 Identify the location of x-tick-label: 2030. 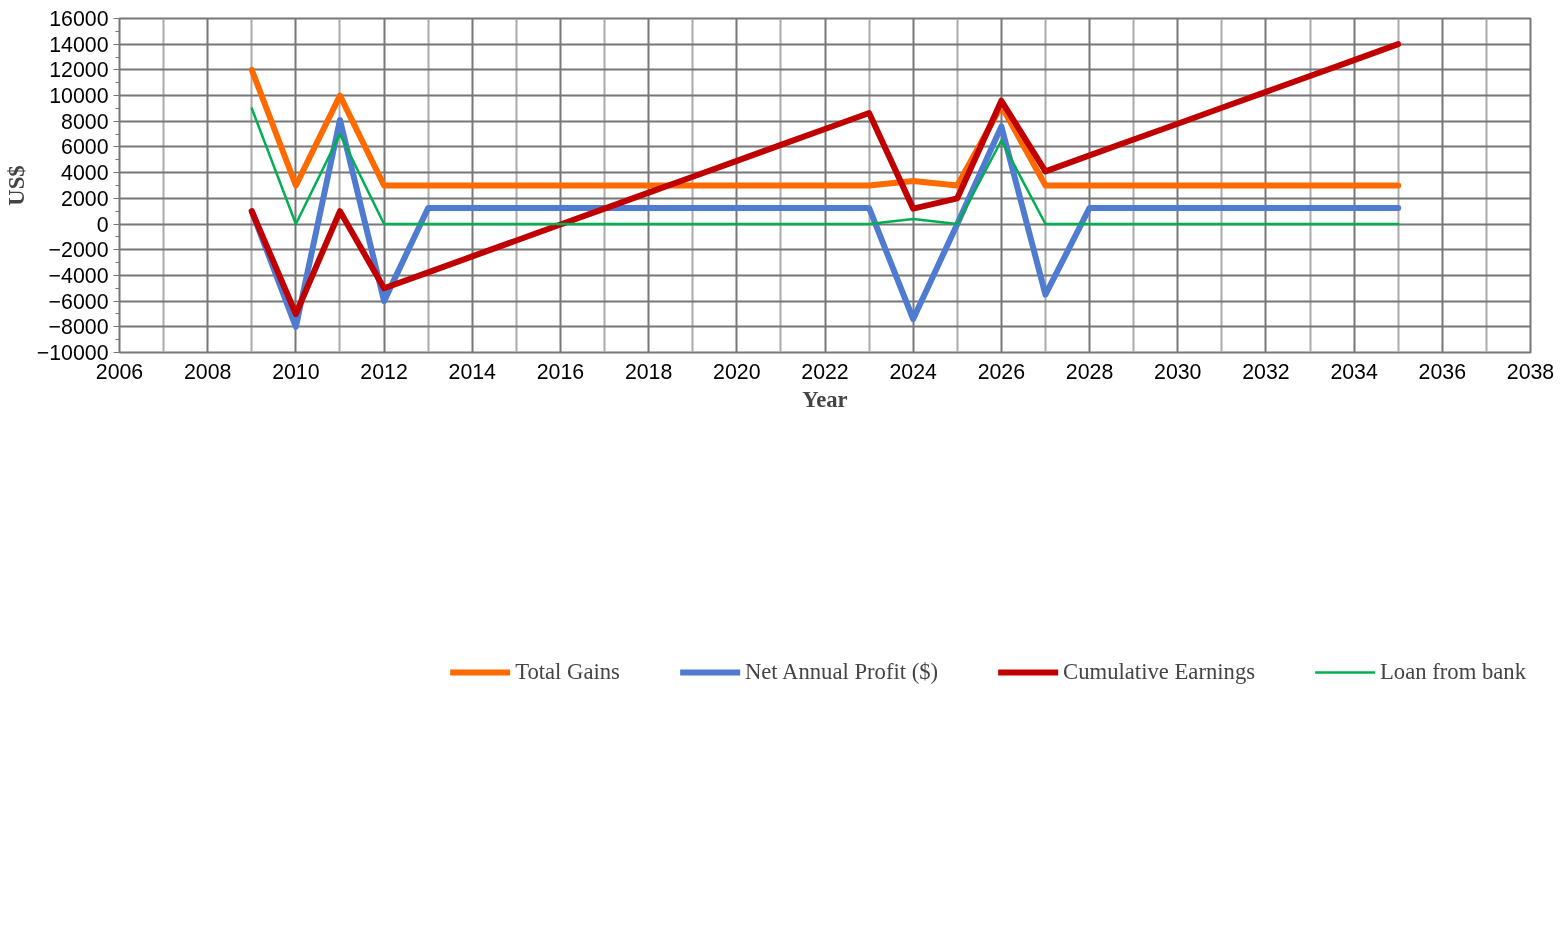
(1178, 371).